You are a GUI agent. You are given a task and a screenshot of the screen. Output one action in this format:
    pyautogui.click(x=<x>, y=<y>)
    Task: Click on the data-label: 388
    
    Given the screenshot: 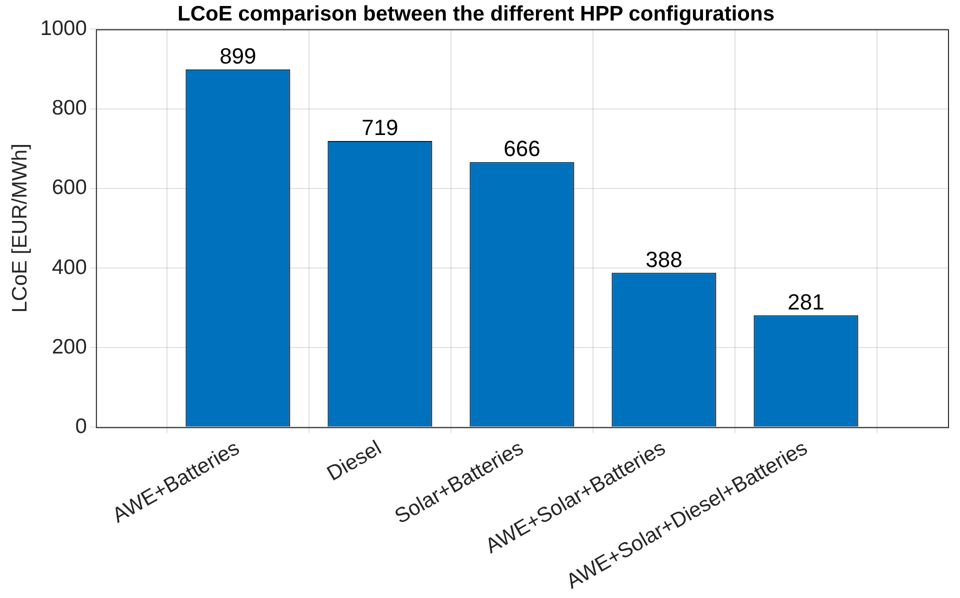 What is the action you would take?
    pyautogui.click(x=664, y=259)
    